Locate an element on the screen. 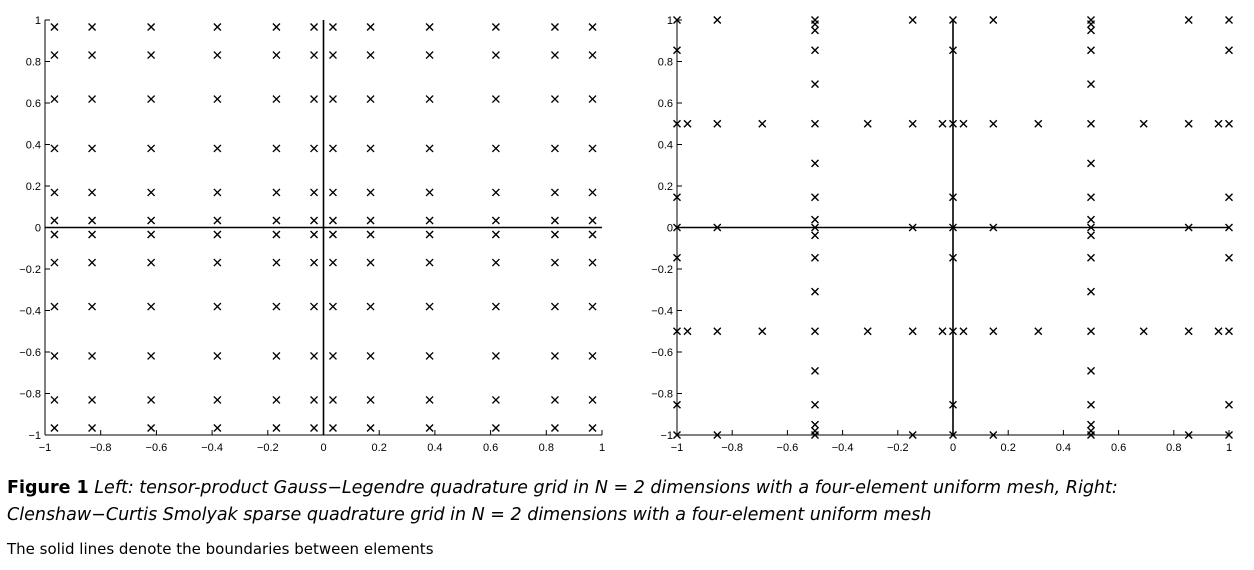 The height and width of the screenshot is (570, 1254). x-tick-label: −0.6 is located at coordinates (788, 448).